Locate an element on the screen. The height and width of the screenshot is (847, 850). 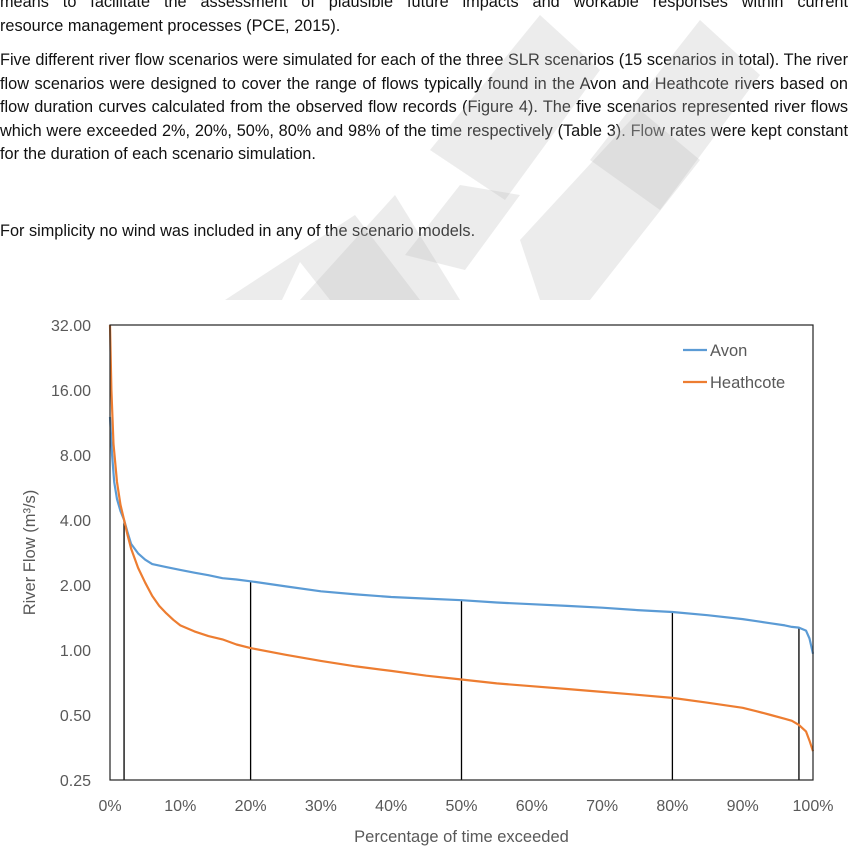
y-tick-label: 1.00 is located at coordinates (75, 651).